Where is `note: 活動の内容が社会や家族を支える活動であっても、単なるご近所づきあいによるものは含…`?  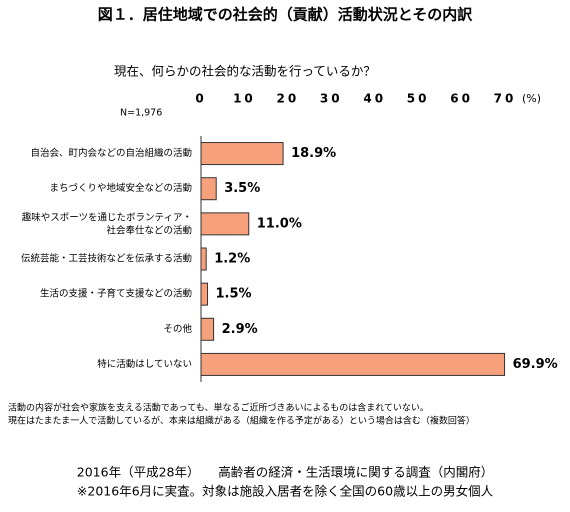
note: 活動の内容が社会や家族を支える活動であっても、単なるご近所づきあいによるものは含… is located at coordinates (218, 408).